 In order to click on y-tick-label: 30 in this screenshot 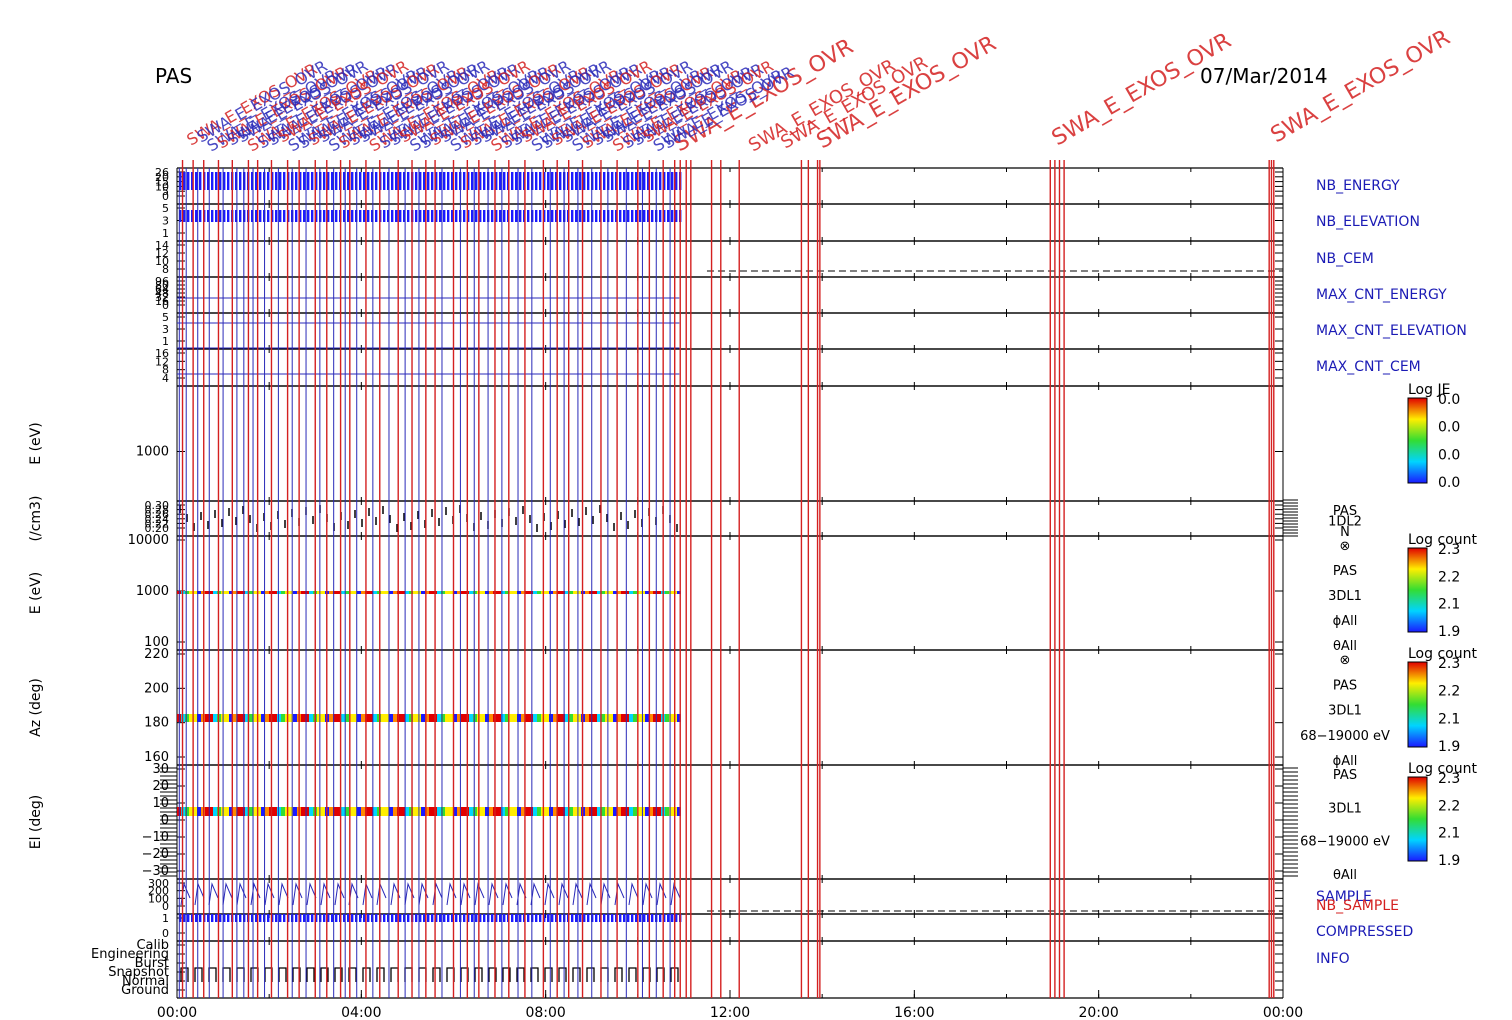, I will do `click(160, 769)`.